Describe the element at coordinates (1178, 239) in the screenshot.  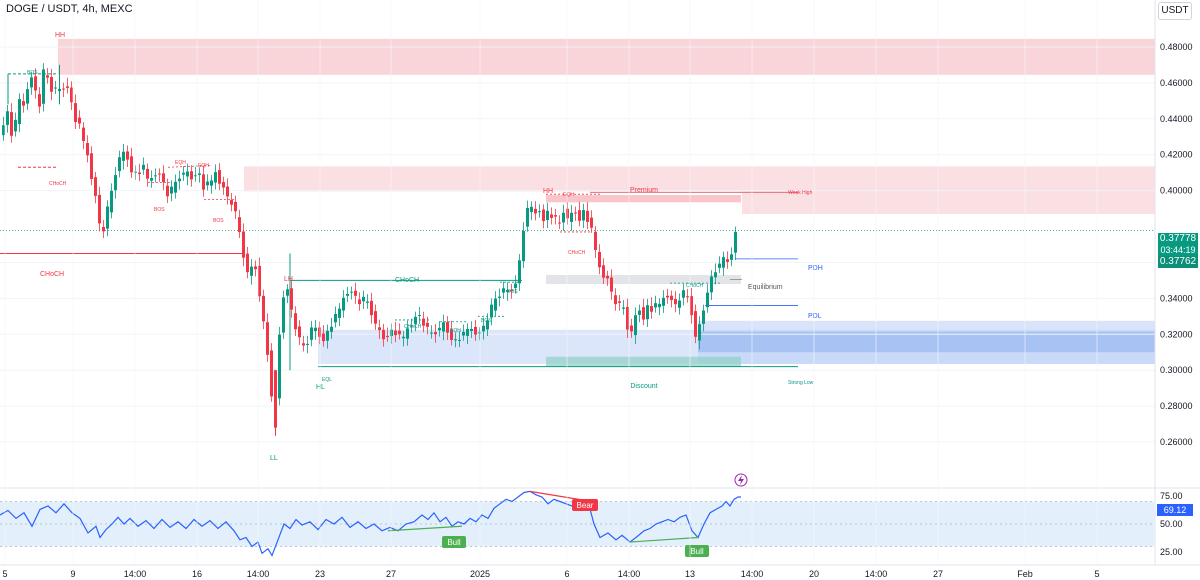
I see `last-price-flag: 0.37778` at that location.